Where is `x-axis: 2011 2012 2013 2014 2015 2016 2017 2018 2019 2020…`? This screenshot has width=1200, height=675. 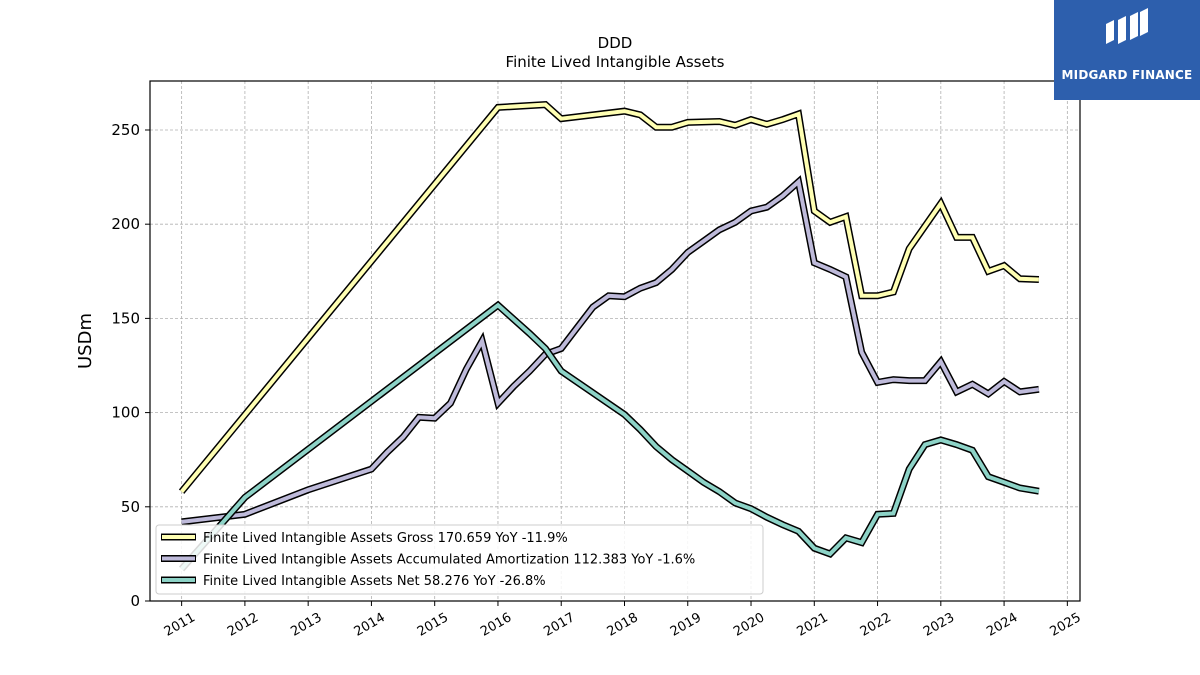
x-axis: 2011 2012 2013 2014 2015 2016 2017 2018 2019 2020… is located at coordinates (623, 620).